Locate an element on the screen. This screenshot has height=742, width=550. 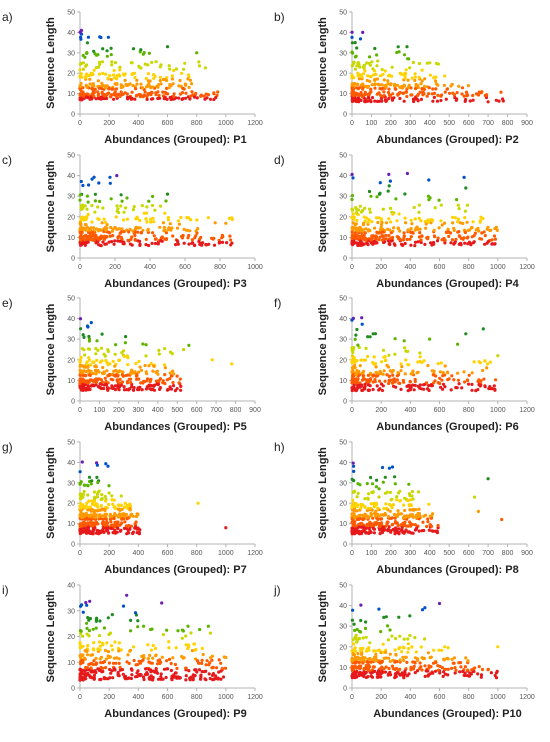
x-tick-label: 1200 is located at coordinates (527, 267).